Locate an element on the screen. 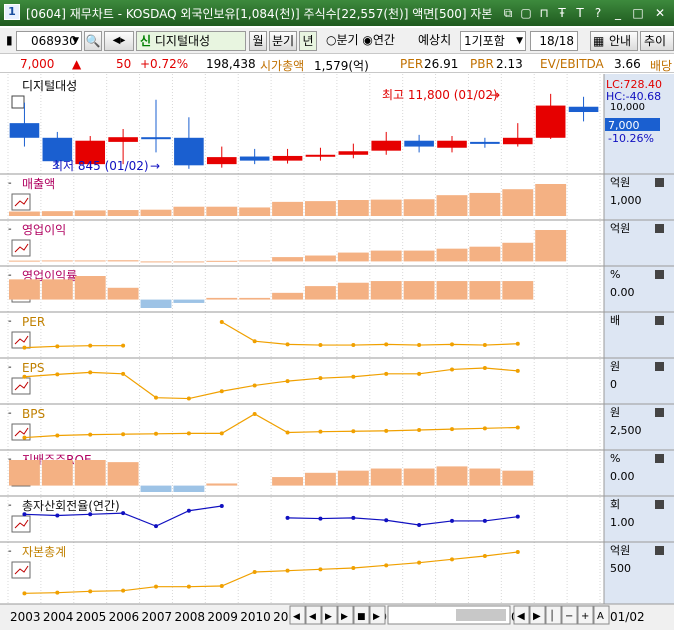 Image resolution: width=674 pixels, height=630 pixels. panel-title: 영업이익 is located at coordinates (44, 230).